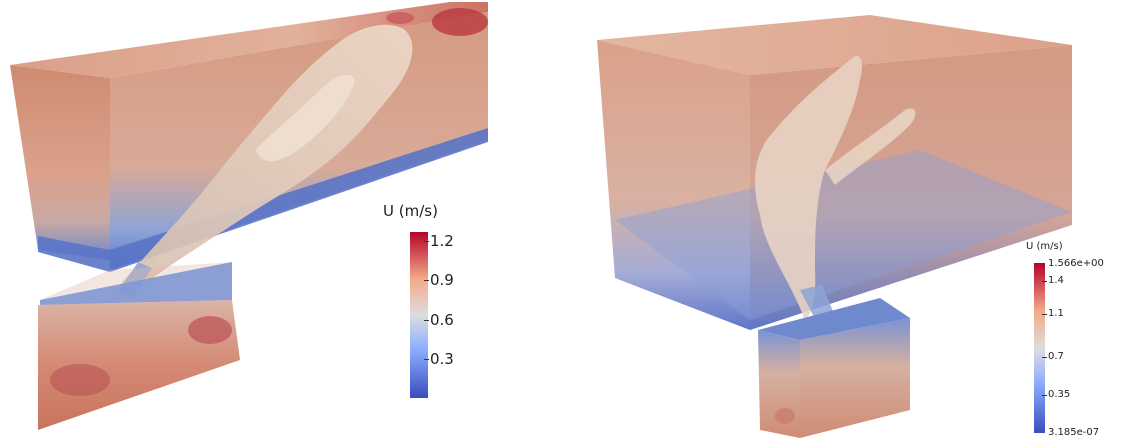 The height and width of the screenshot is (441, 1122). I want to click on right-colorbar-max-label: 1.566e+00, so click(1076, 263).